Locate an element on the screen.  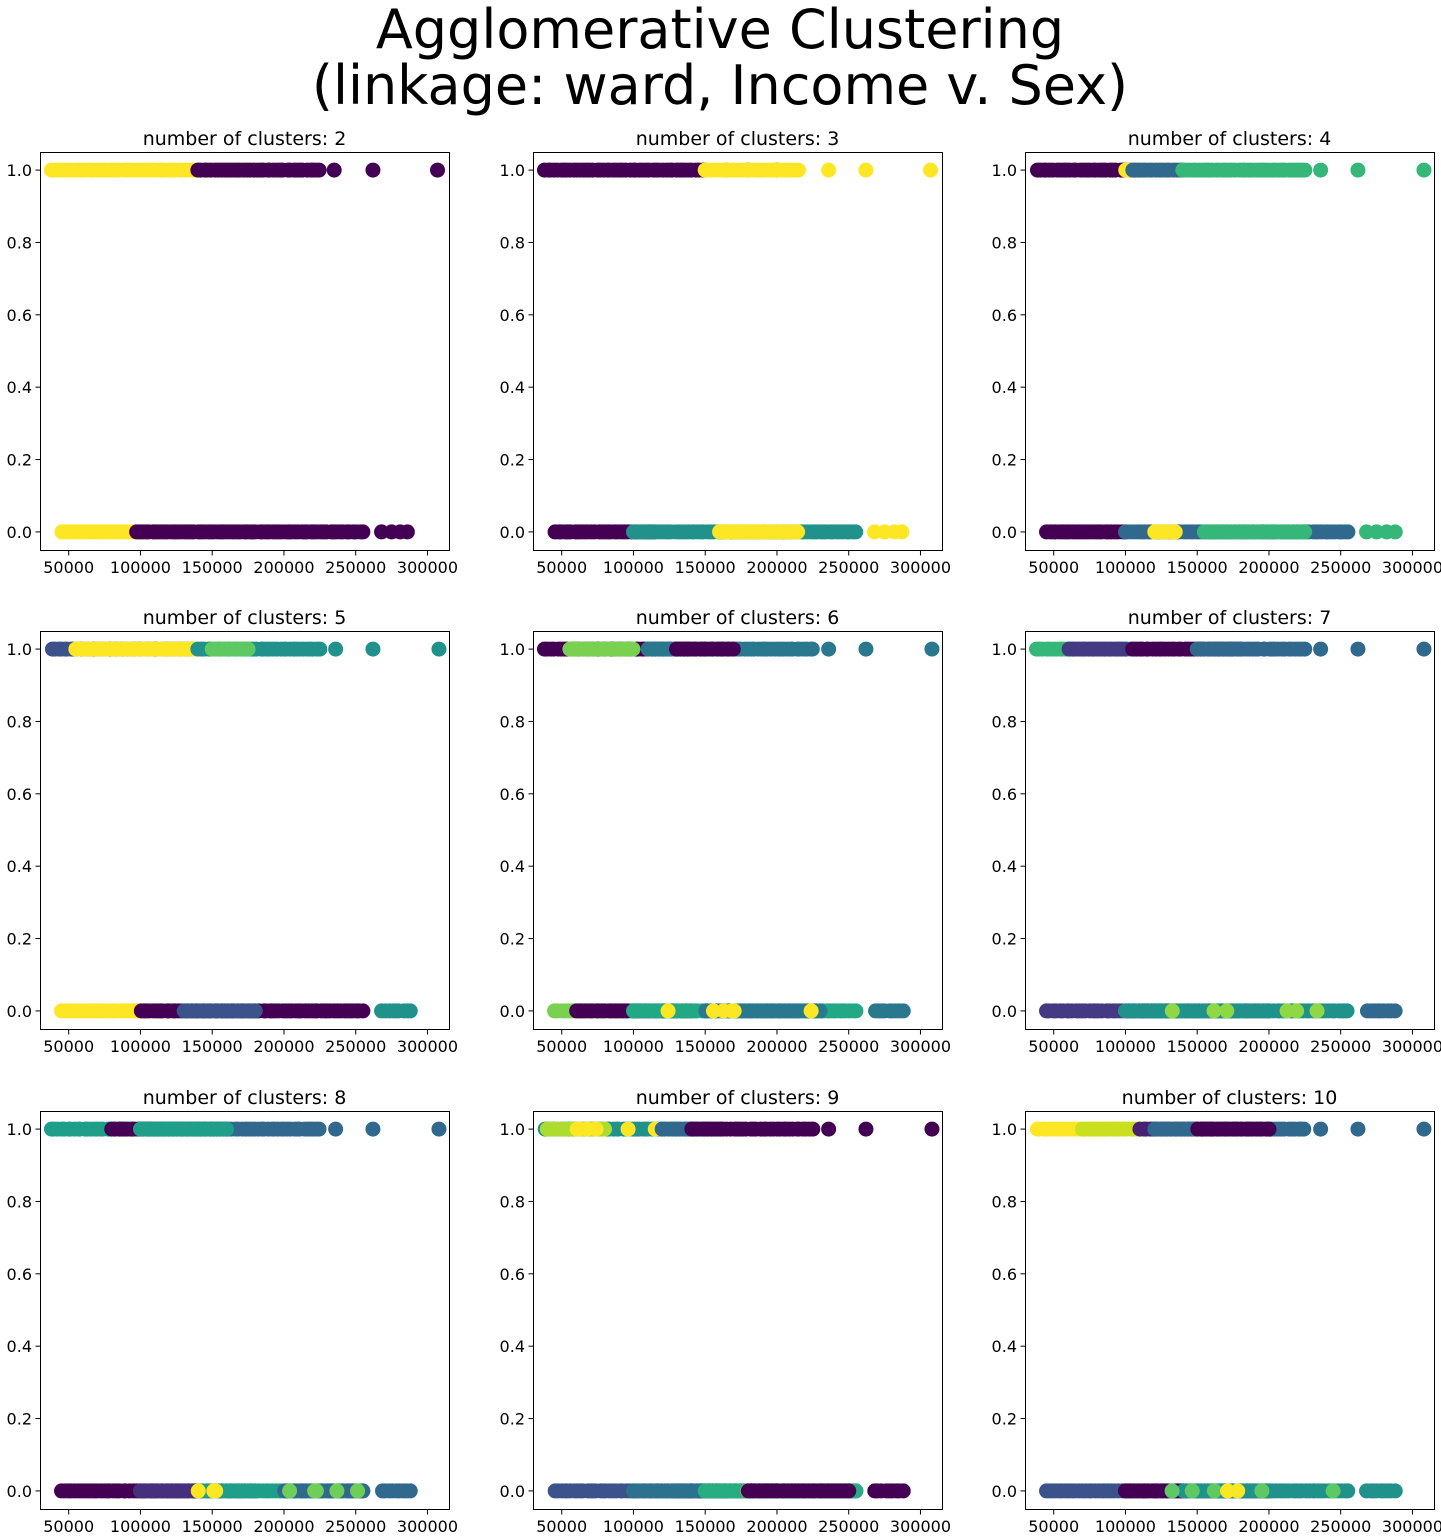
figure-title-line-2: (linkage: ward, Income v. Sex) is located at coordinates (720, 85).